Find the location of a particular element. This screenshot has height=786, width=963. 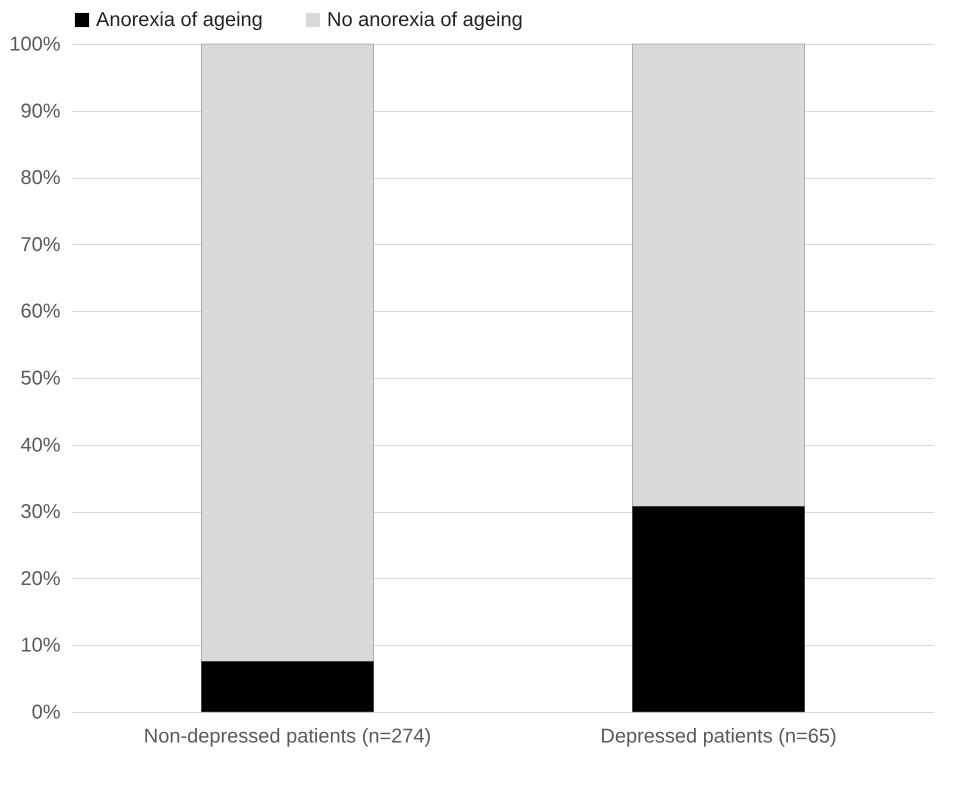

x-tick-label: Non-depressed patients (n=274) is located at coordinates (288, 737).